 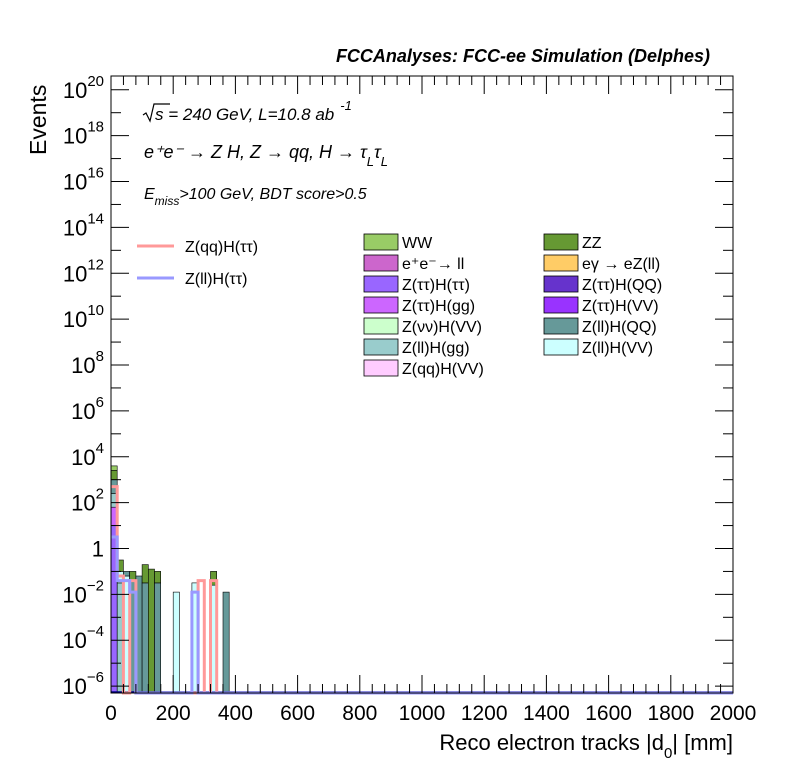 I want to click on y-tick-label: 10¹⁰, so click(x=83, y=317).